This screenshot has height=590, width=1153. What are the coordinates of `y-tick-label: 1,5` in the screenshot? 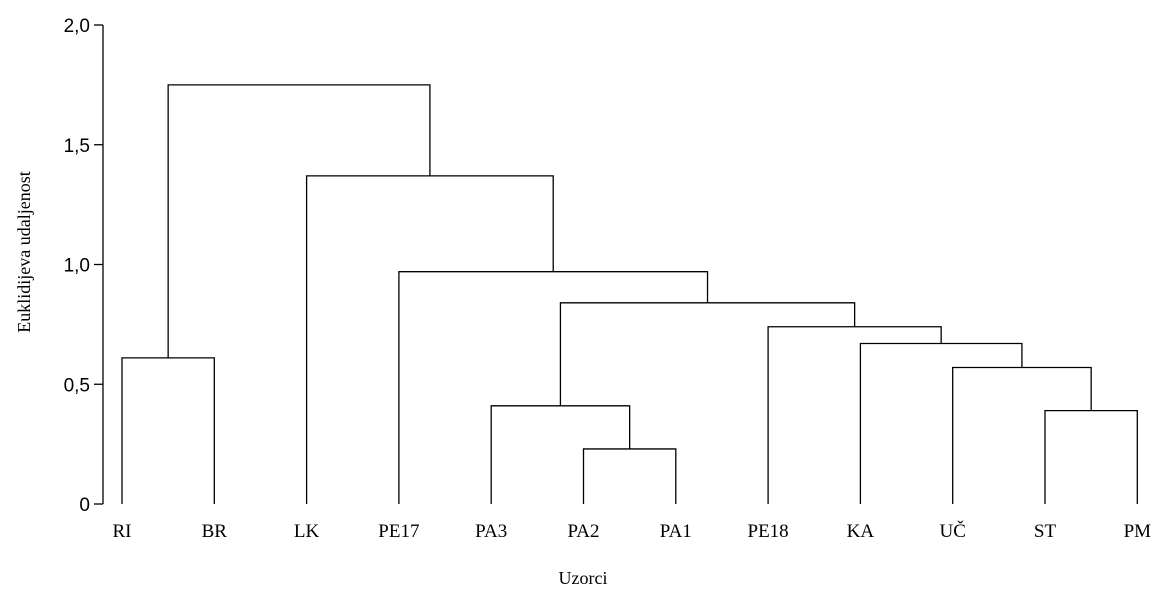 It's located at (77, 146).